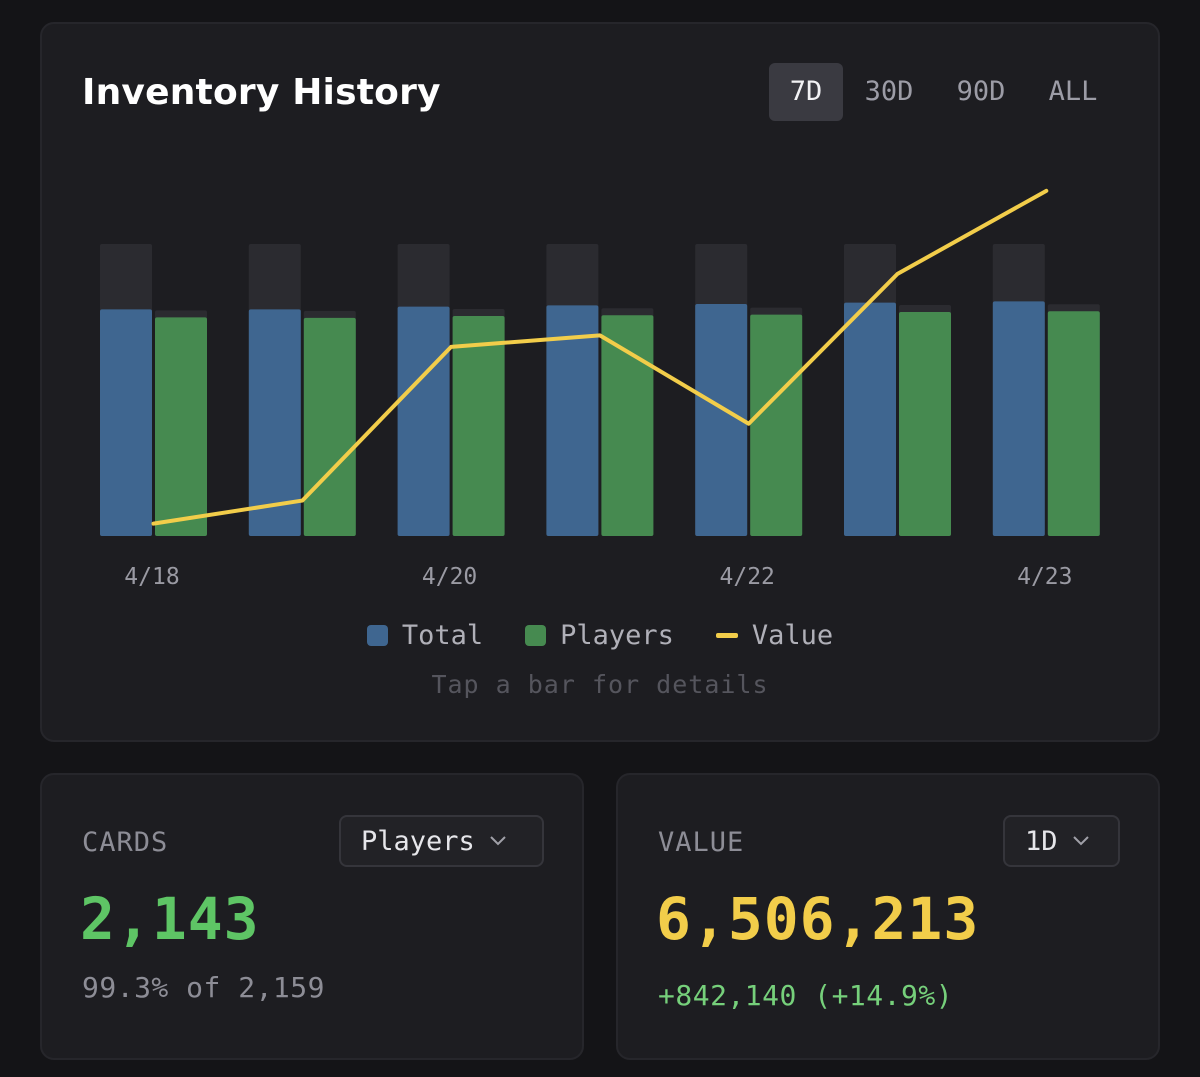 The image size is (1200, 1077). What do you see at coordinates (1073, 91) in the screenshot?
I see `tab-all: ALL` at bounding box center [1073, 91].